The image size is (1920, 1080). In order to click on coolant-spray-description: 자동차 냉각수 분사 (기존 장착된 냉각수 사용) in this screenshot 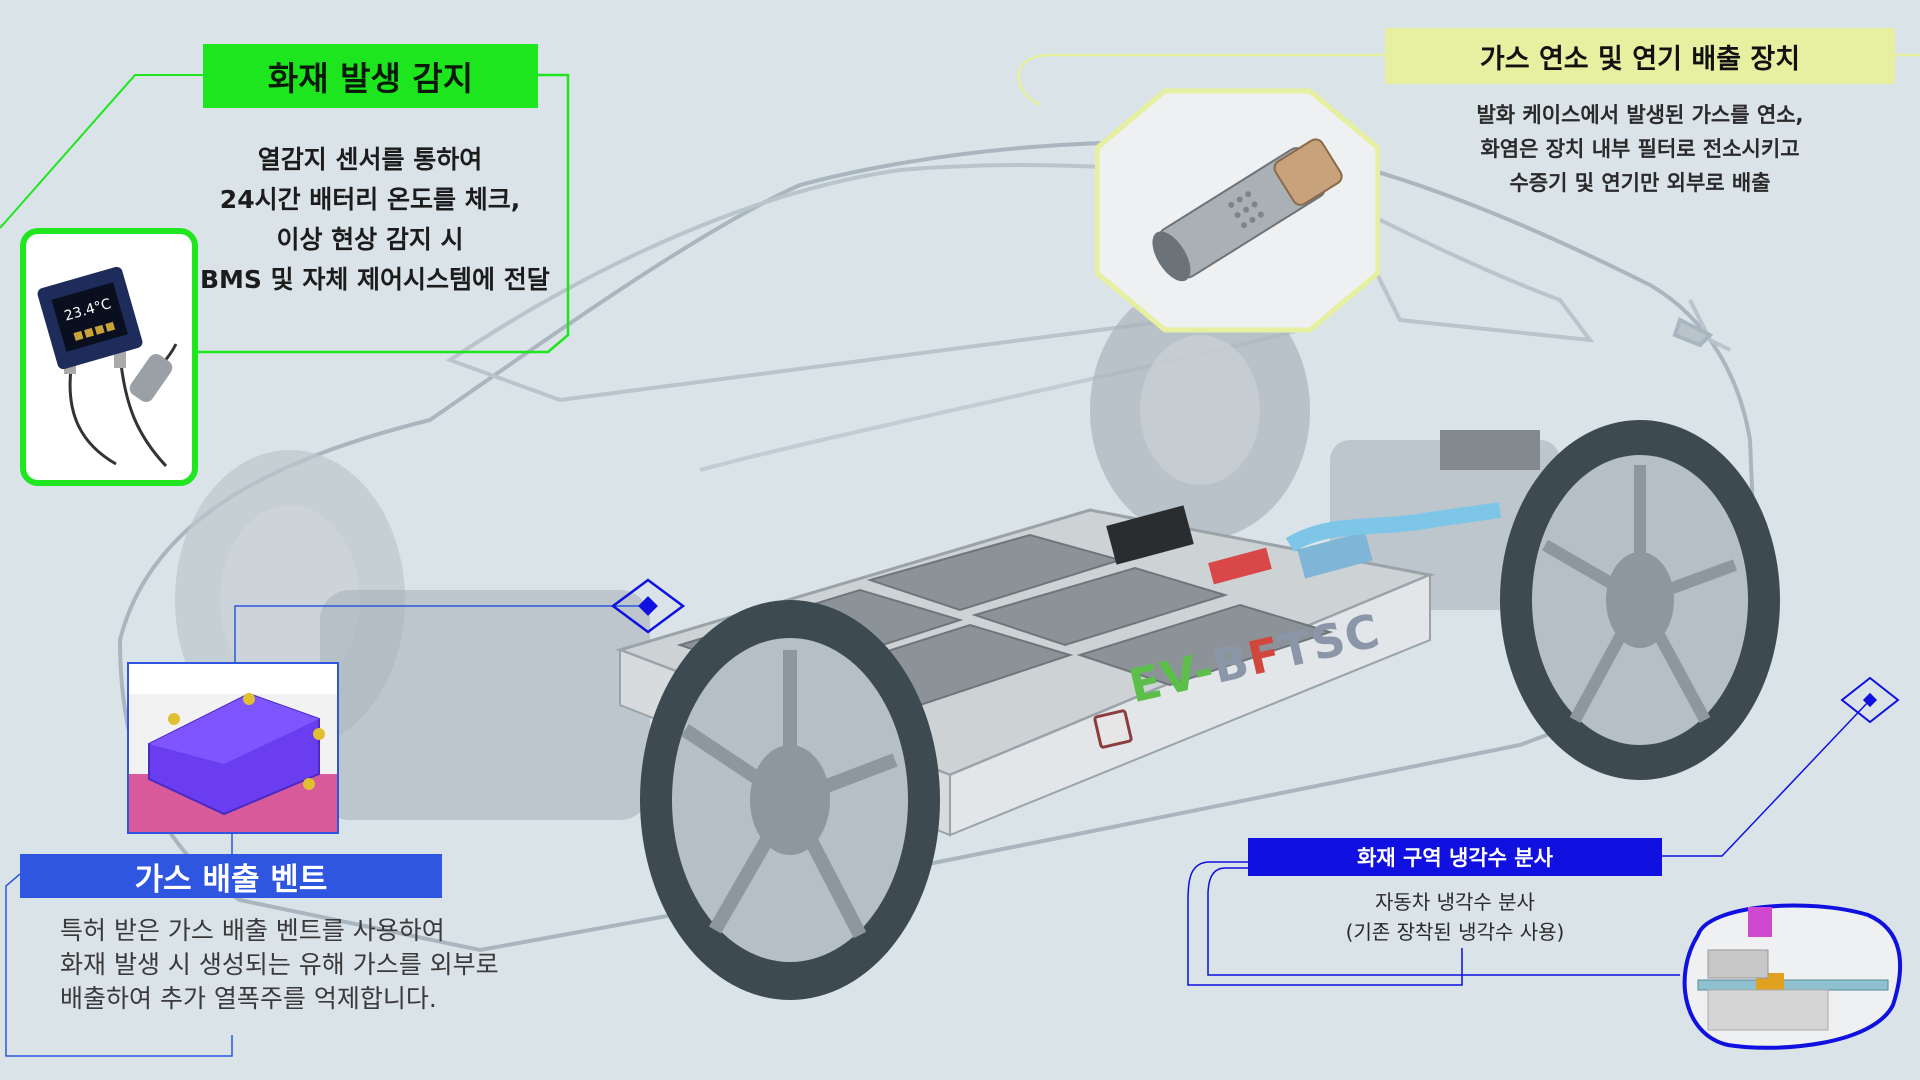, I will do `click(1455, 917)`.